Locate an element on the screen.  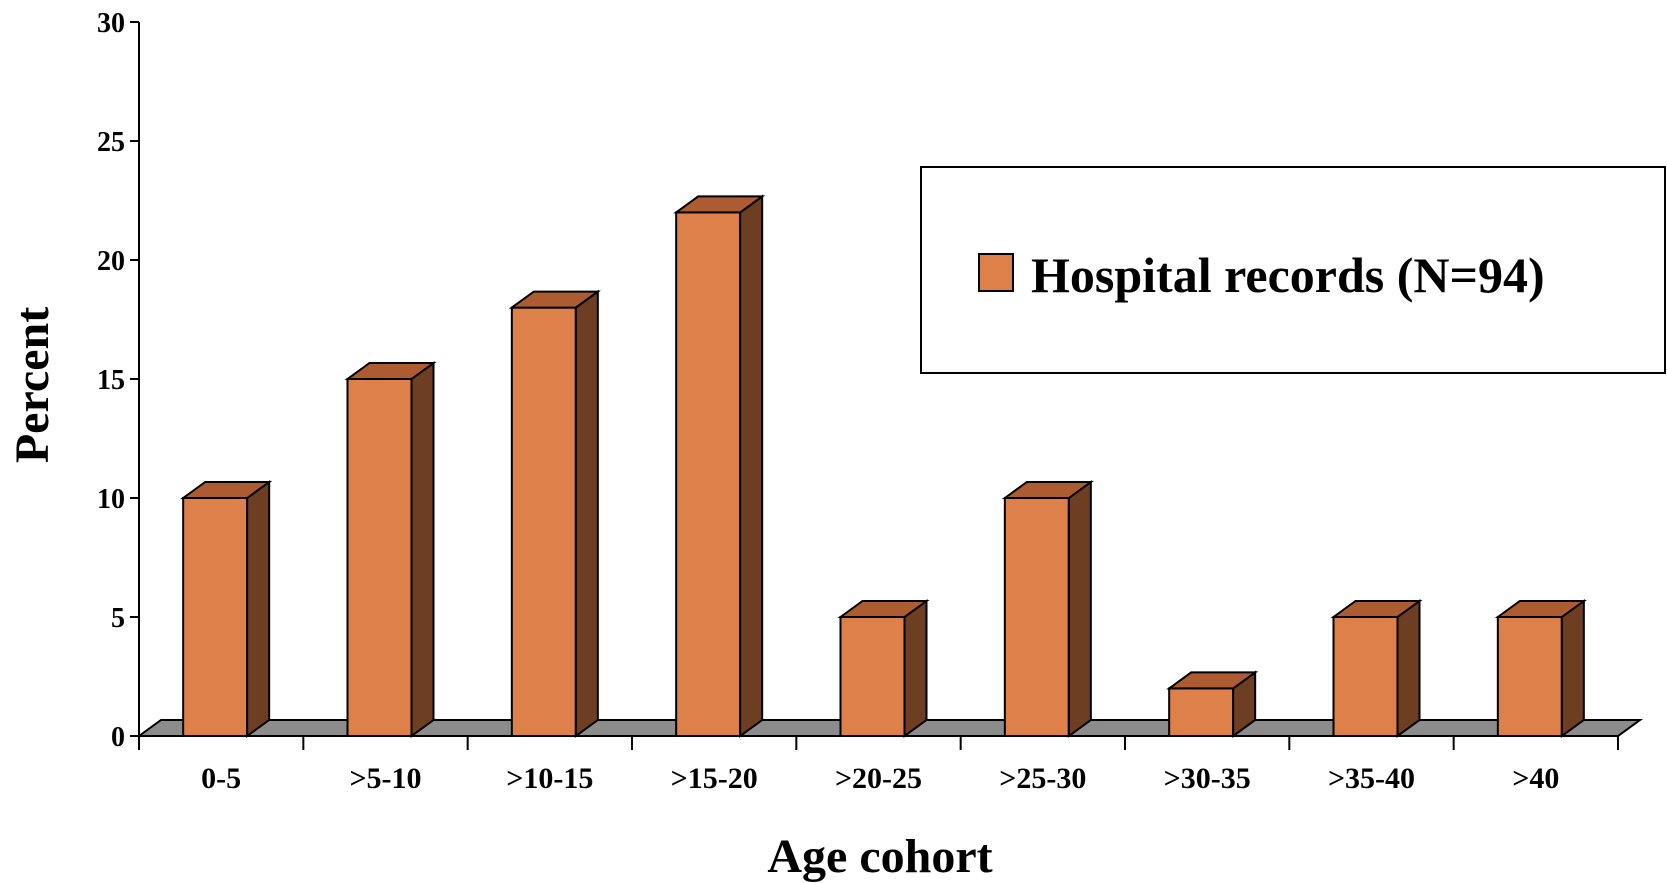
y-tick-label: 15 is located at coordinates (111, 380).